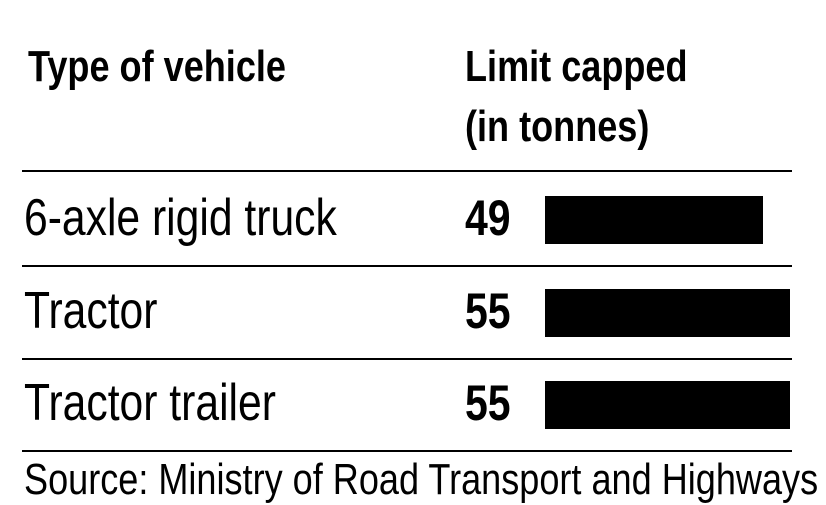  What do you see at coordinates (91, 311) in the screenshot?
I see `row-label: Tractor` at bounding box center [91, 311].